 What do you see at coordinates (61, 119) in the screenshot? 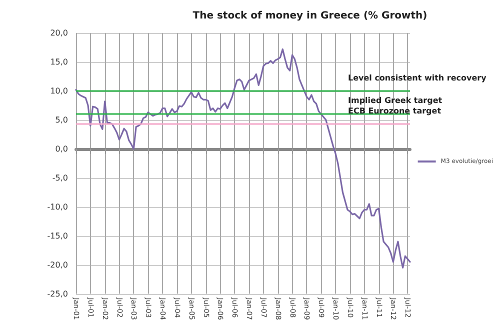
I see `y-tick-label: 5,0` at bounding box center [61, 119].